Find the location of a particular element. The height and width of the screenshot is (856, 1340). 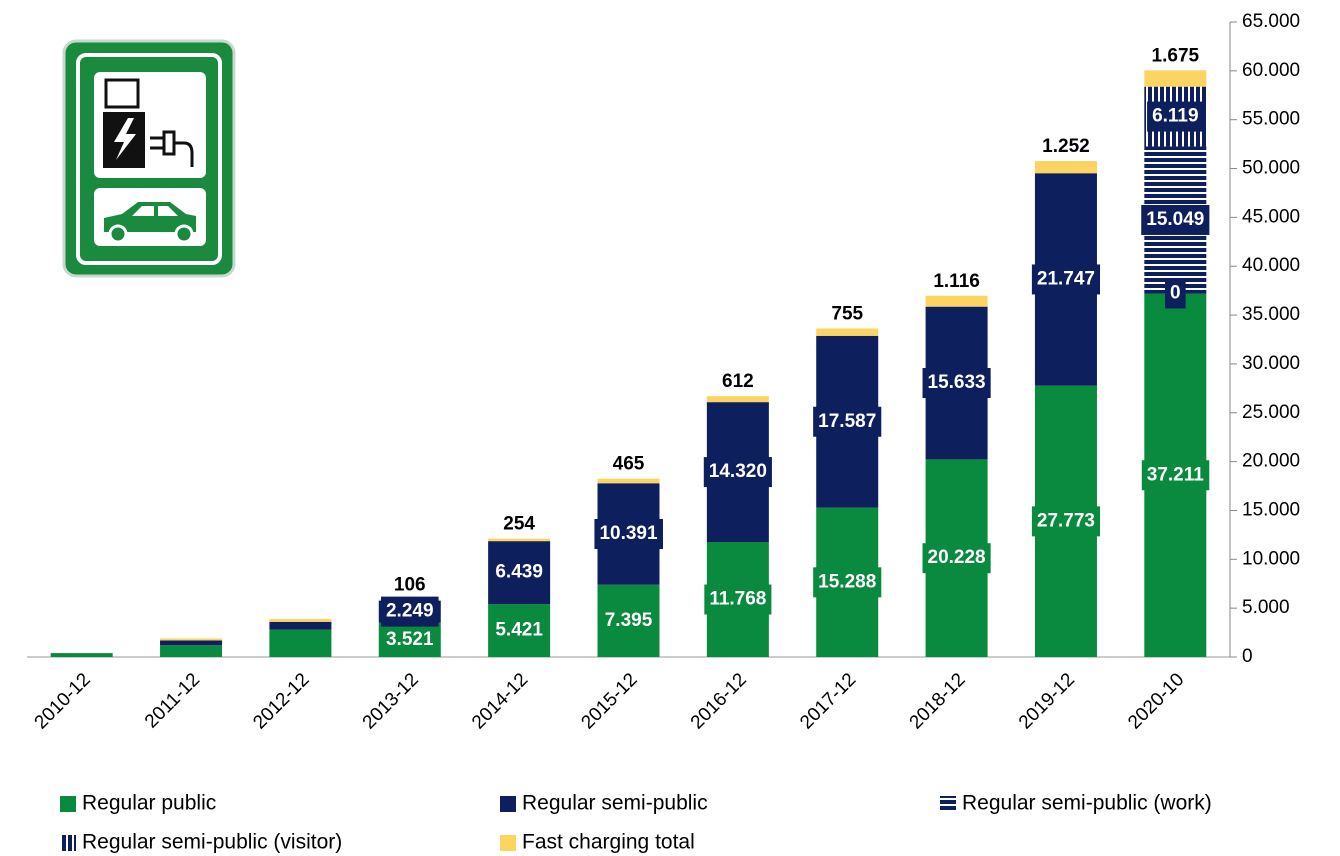

x-tick-label: 2013-12 is located at coordinates (391, 701).